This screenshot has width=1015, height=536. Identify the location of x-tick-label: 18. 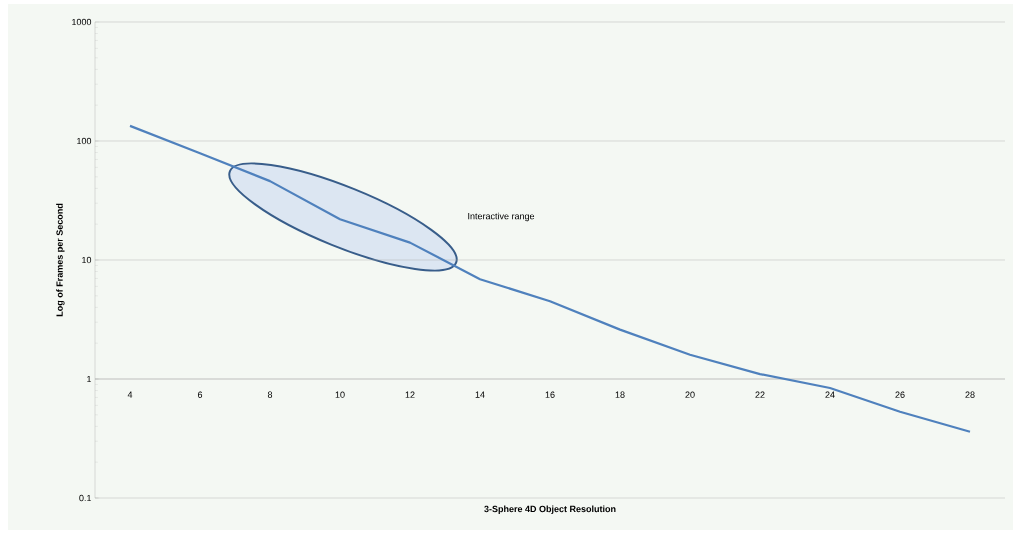
(620, 394).